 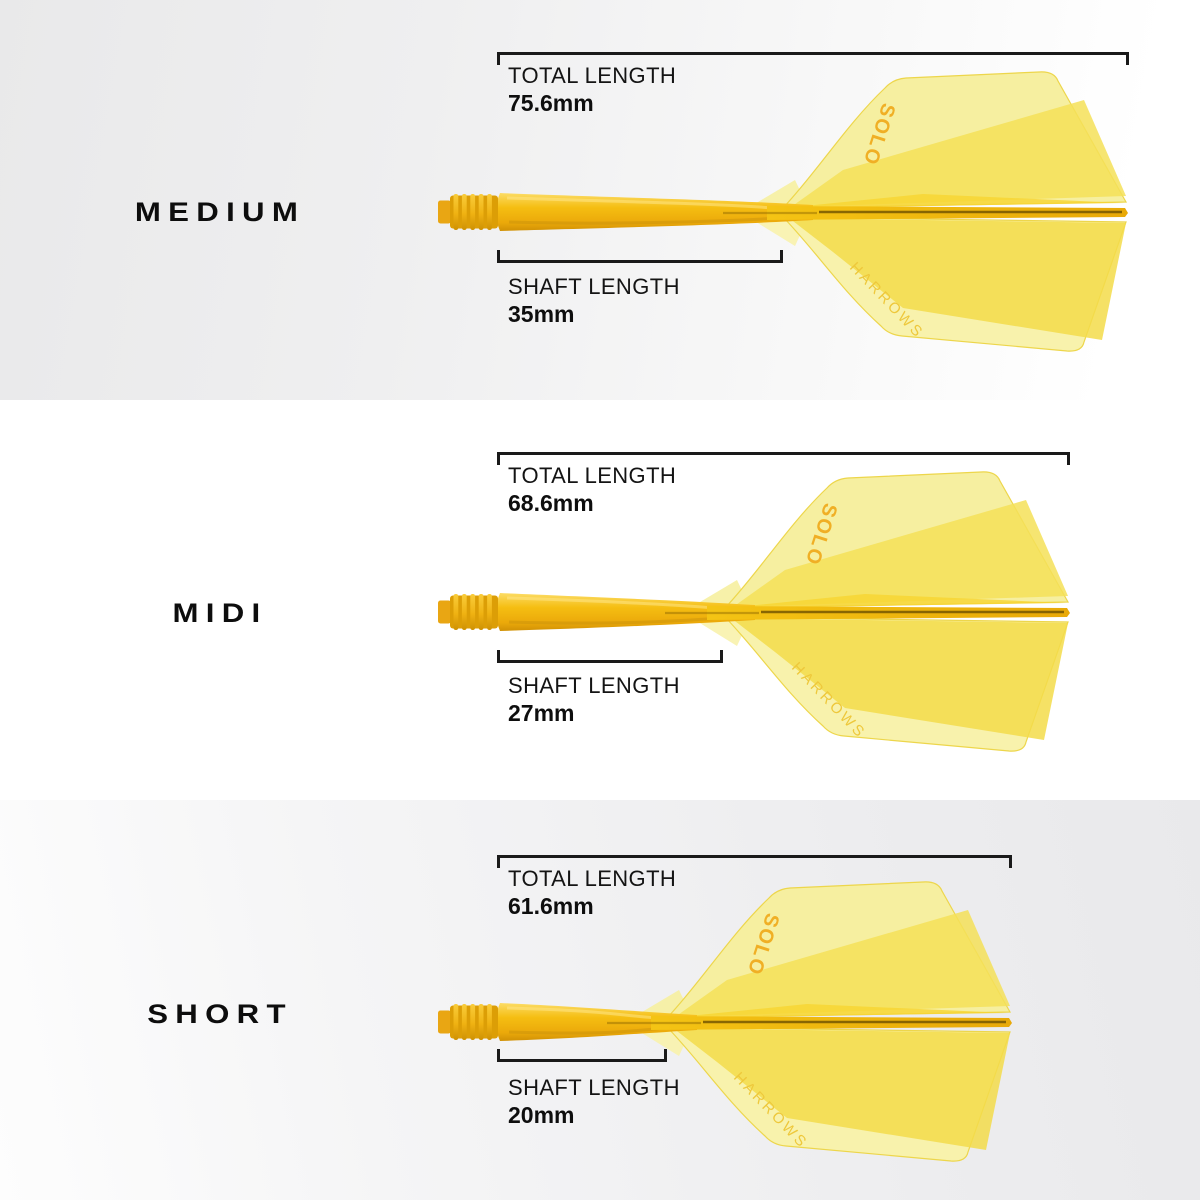 I want to click on total-length-dimension: TOTAL LENGTH 68.6mm, so click(x=592, y=489).